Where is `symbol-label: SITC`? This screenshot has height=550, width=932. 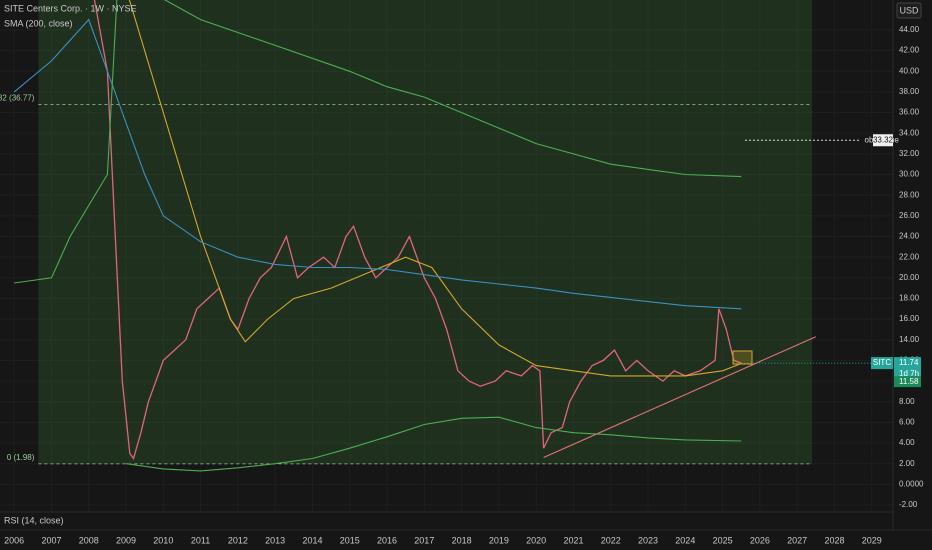 symbol-label: SITC is located at coordinates (882, 362).